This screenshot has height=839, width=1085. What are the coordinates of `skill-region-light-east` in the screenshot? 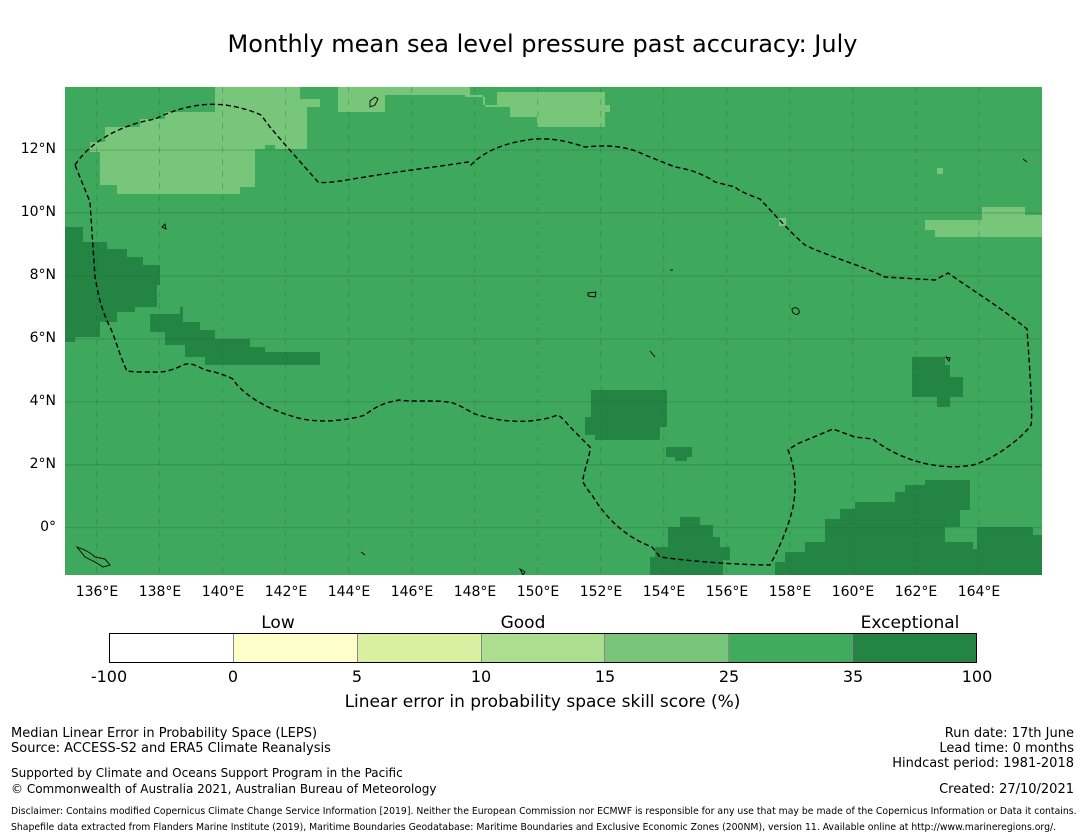 It's located at (983, 222).